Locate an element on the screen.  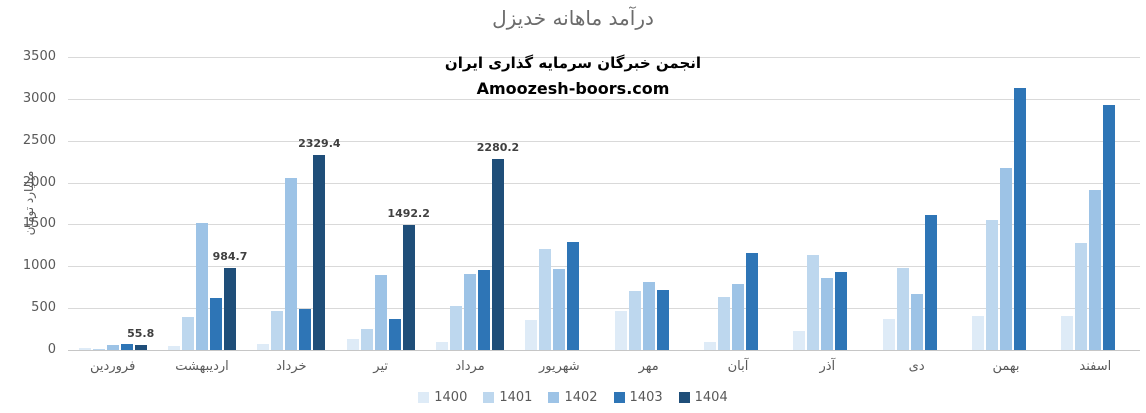
x-tick-11: بهمن is located at coordinates (1006, 366).